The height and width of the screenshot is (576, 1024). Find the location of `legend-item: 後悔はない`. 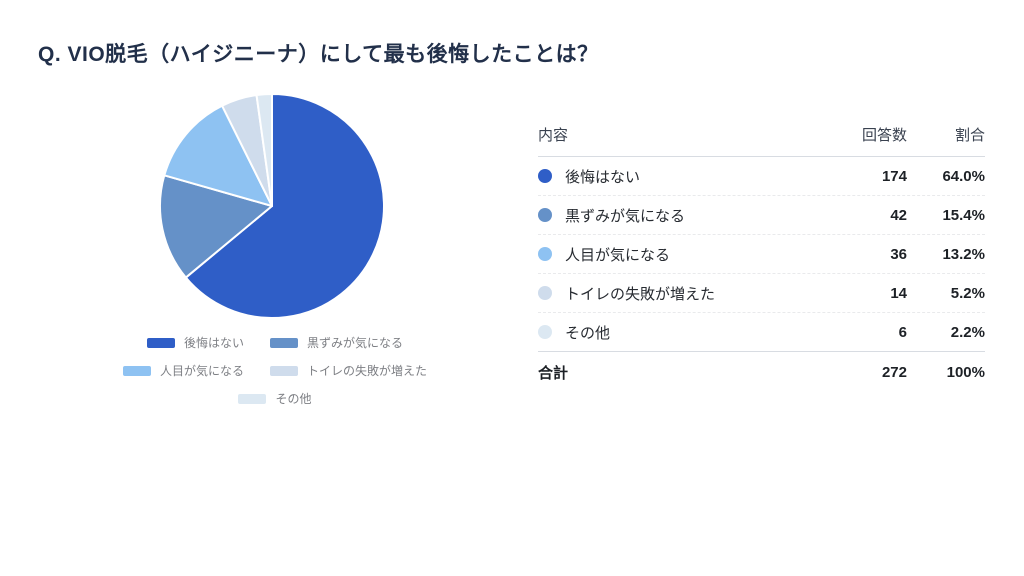

legend-item: 後悔はない is located at coordinates (195, 342).